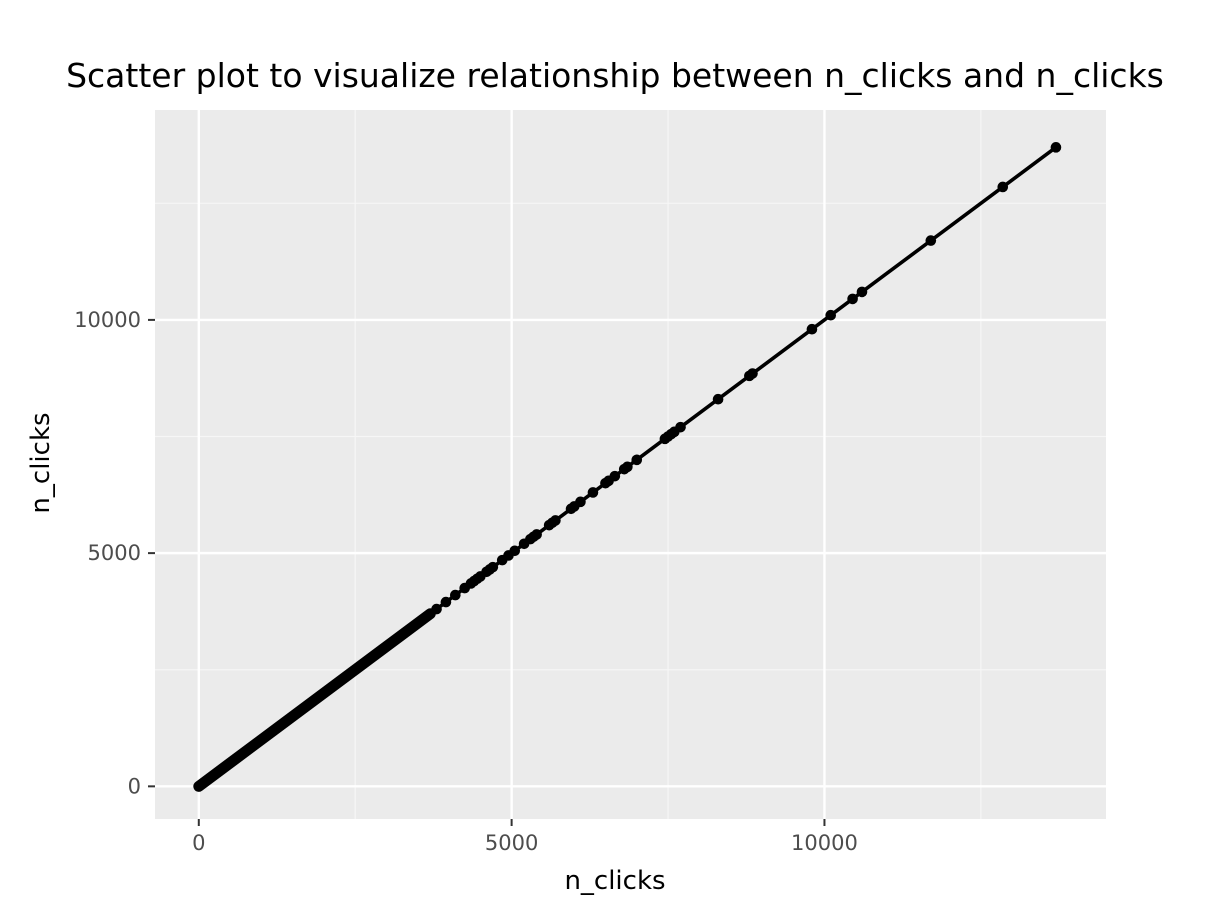  I want to click on x-axis: 0 5000 10000, so click(525, 837).